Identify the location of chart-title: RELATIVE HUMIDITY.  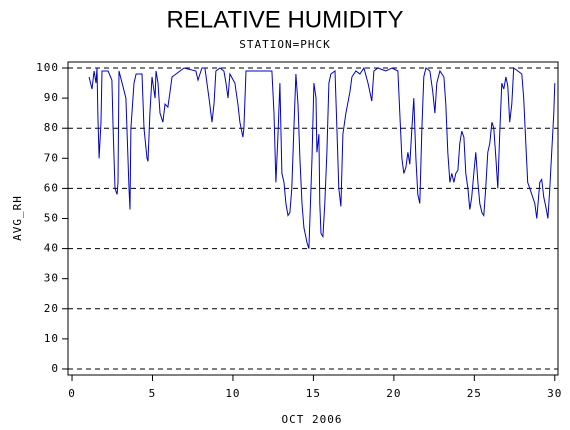
(285, 19).